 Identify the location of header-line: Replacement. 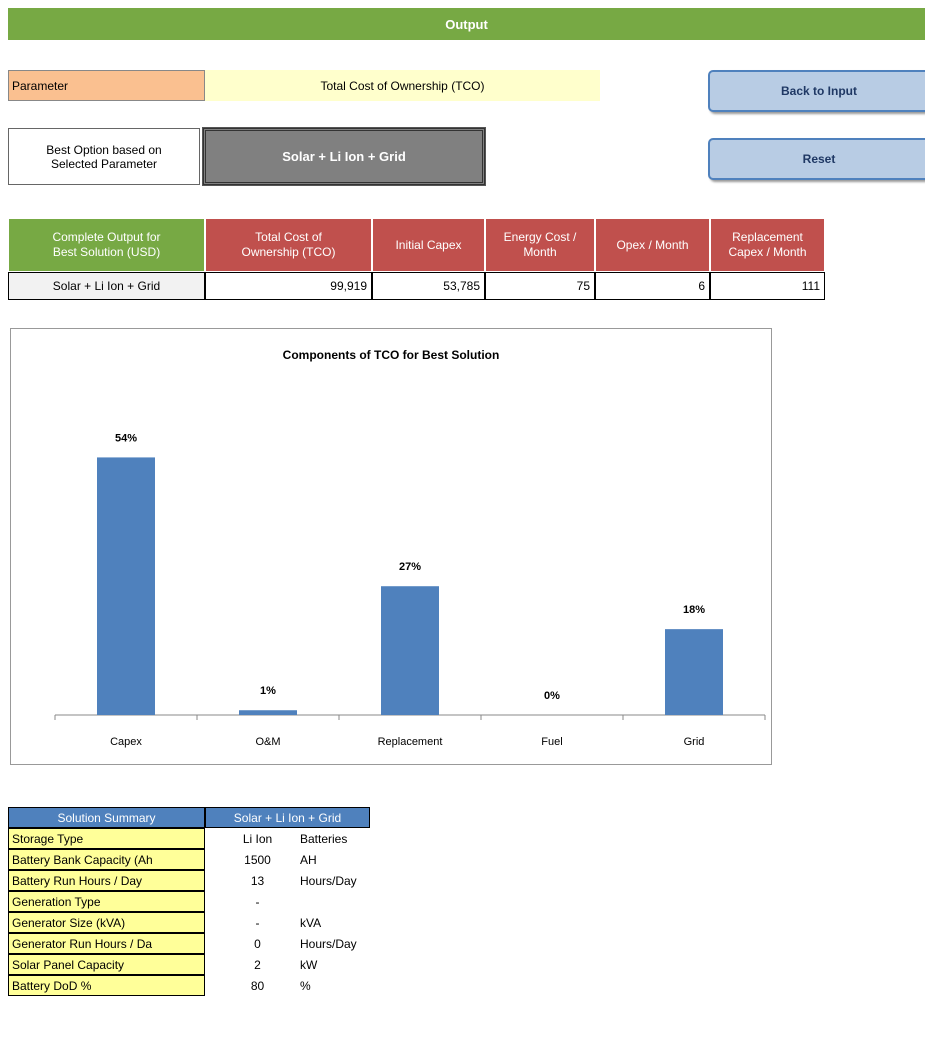
(767, 237).